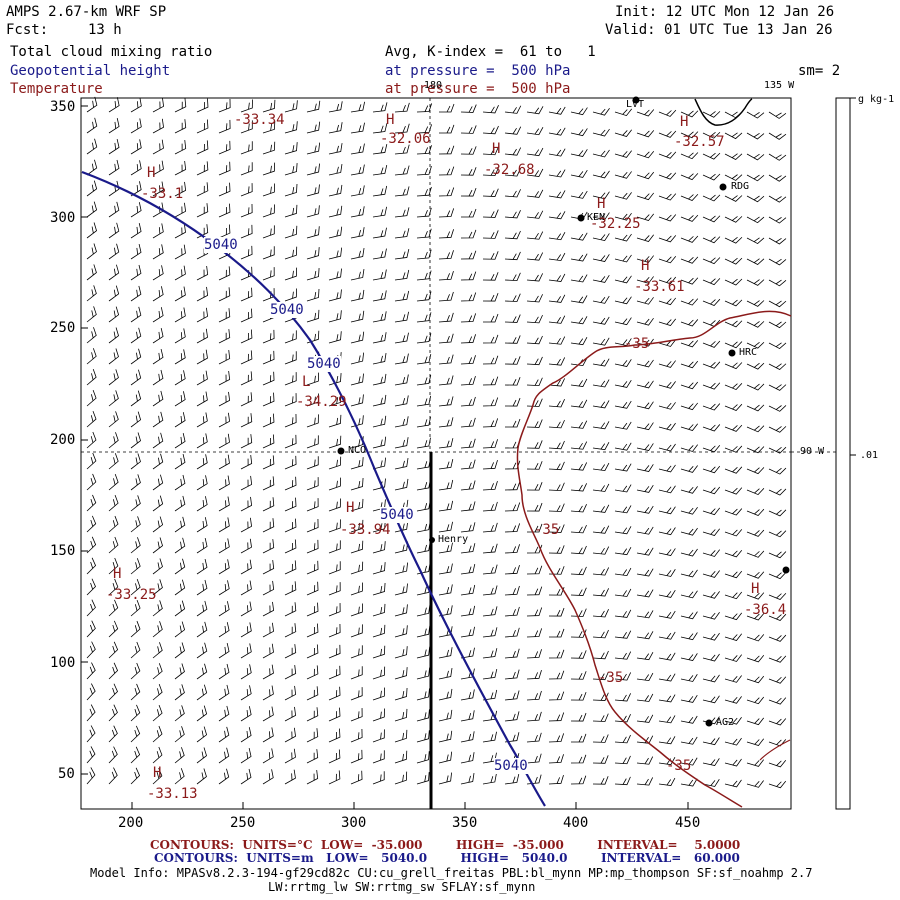 The image size is (900, 900). What do you see at coordinates (779, 85) in the screenshot?
I see `meridian-label-135w: 135 W` at bounding box center [779, 85].